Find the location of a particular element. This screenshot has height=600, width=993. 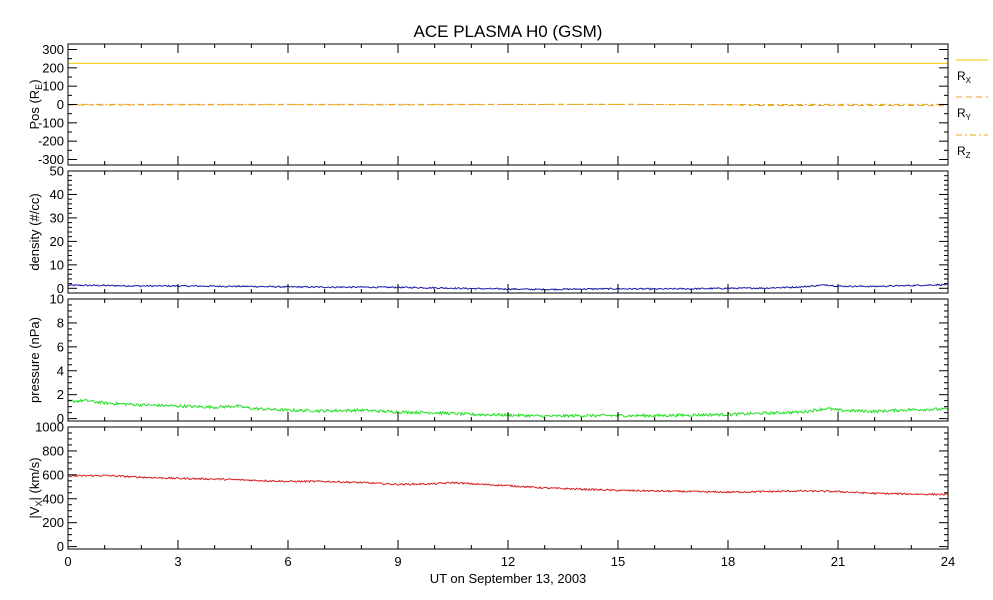

y-tick-label-vx: 400 is located at coordinates (53, 498).